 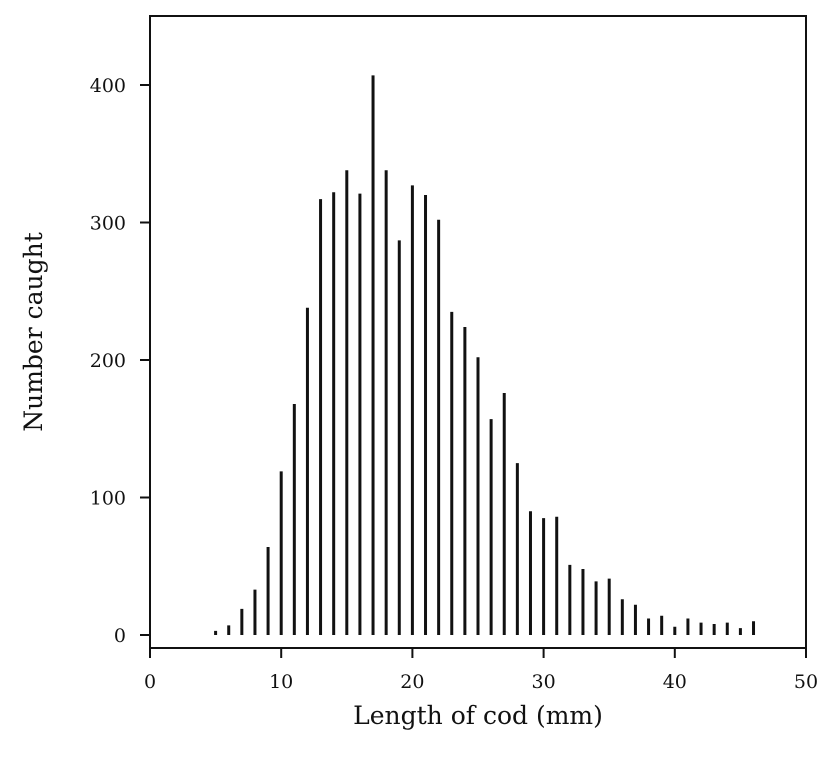 I want to click on y-tick-label: 100, so click(x=108, y=499).